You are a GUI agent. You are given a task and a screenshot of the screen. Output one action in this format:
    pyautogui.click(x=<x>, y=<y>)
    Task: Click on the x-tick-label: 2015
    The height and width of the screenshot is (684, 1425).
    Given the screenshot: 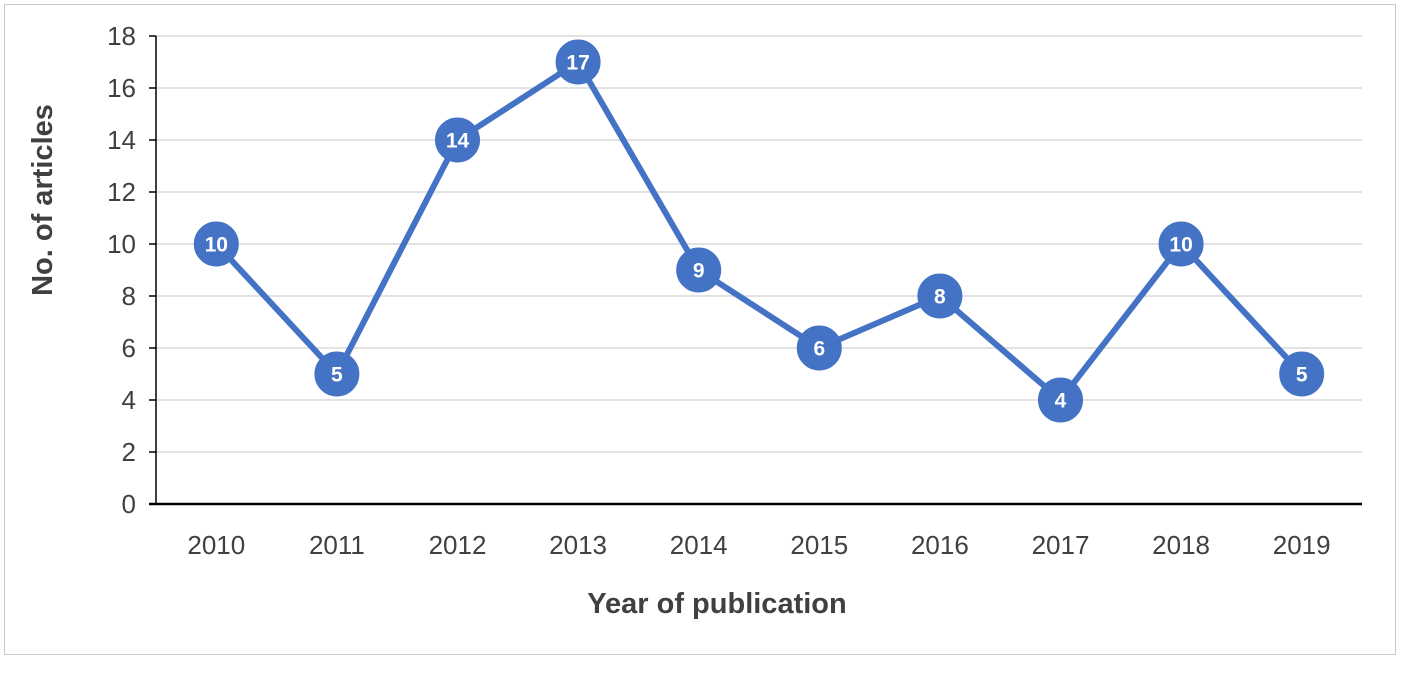 What is the action you would take?
    pyautogui.click(x=819, y=545)
    